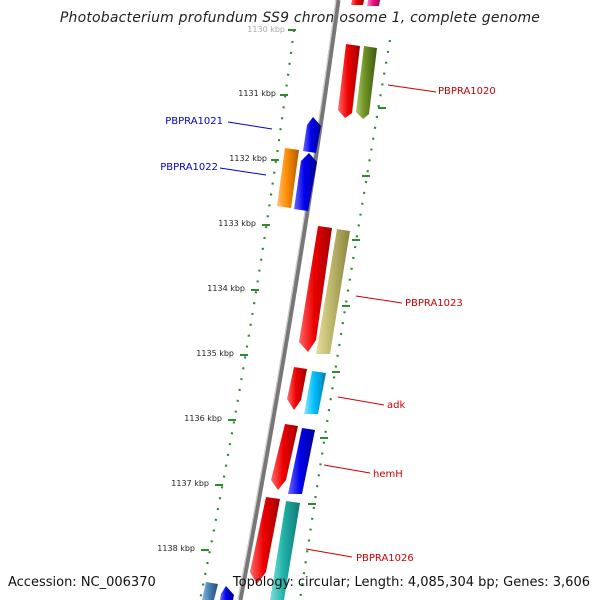 This screenshot has height=600, width=600. What do you see at coordinates (215, 353) in the screenshot?
I see `kbp-label-1135: 1135 kbp` at bounding box center [215, 353].